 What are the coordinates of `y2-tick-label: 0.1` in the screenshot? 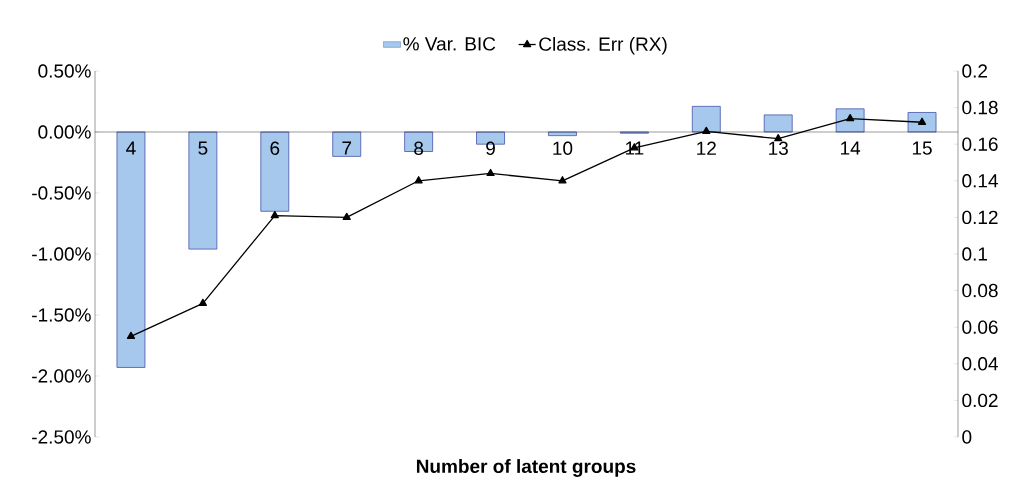 It's located at (975, 254).